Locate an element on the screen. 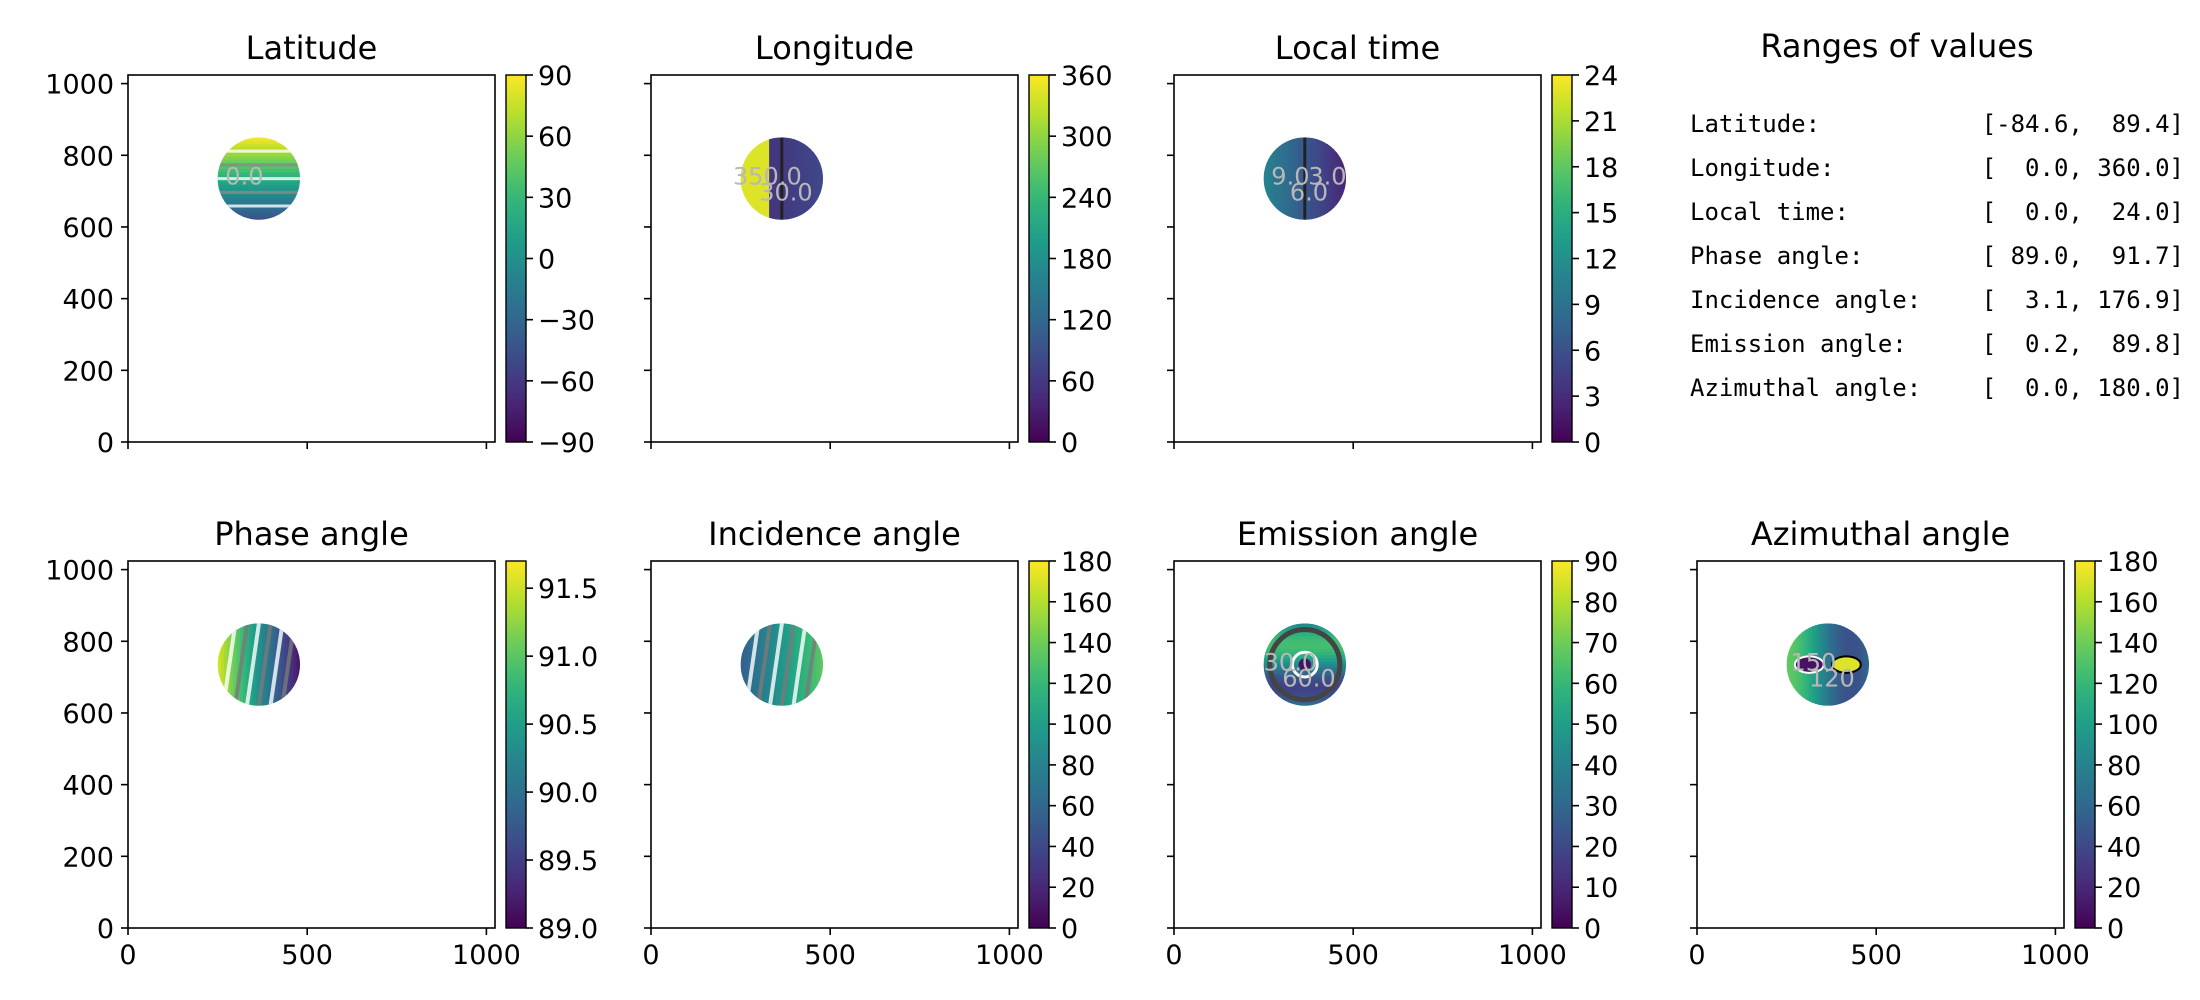  x-tick-label: 1000 is located at coordinates (1009, 955).